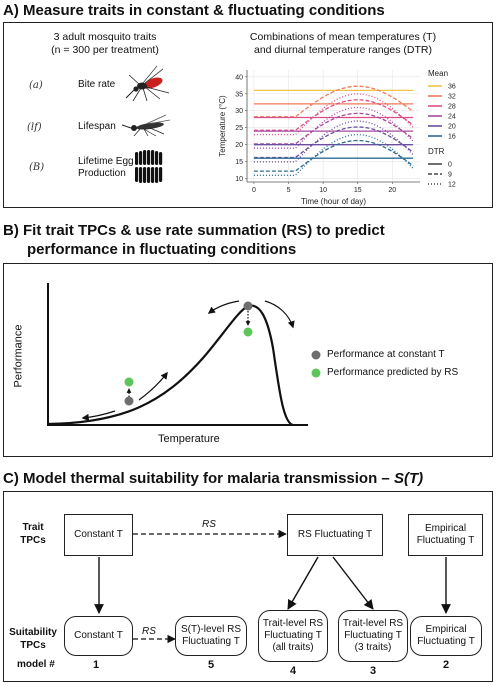 The image size is (496, 685). Describe the element at coordinates (248, 306) in the screenshot. I see `point-constant-peak` at that location.